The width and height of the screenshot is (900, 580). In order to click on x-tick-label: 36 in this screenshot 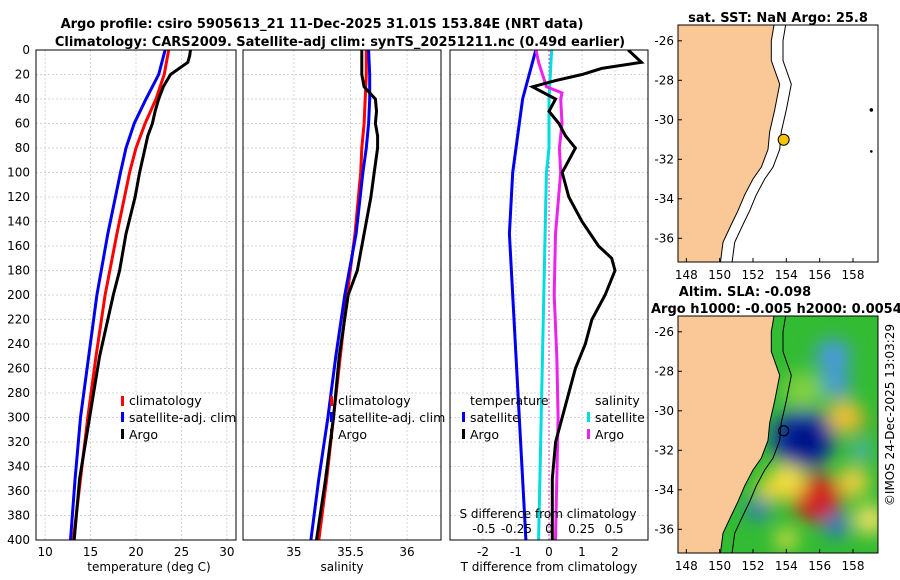, I will do `click(406, 552)`.